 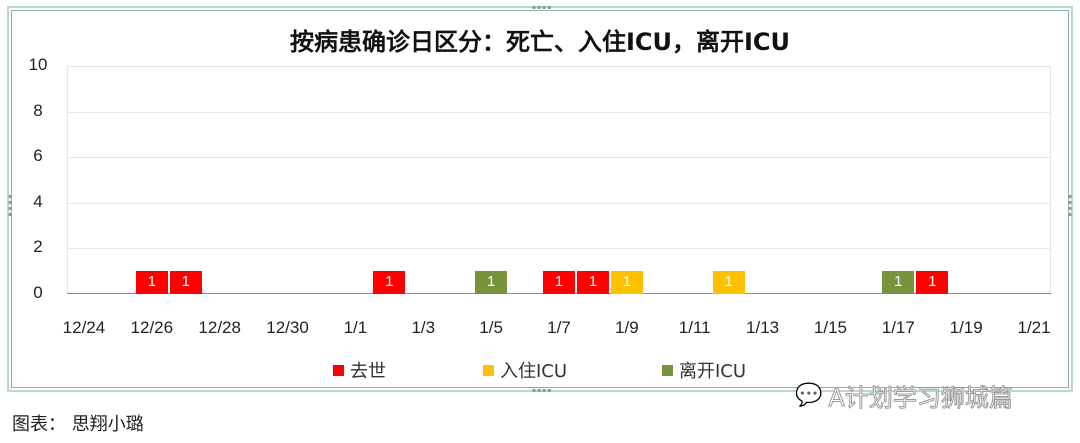 What do you see at coordinates (920, 398) in the screenshot?
I see `watermark-text: A计划学习狮城篇` at bounding box center [920, 398].